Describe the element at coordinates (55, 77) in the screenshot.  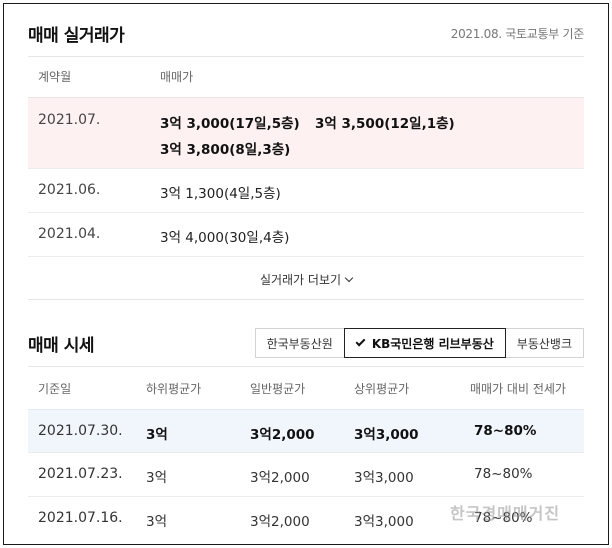
I see `col-contract-month: 계약월` at that location.